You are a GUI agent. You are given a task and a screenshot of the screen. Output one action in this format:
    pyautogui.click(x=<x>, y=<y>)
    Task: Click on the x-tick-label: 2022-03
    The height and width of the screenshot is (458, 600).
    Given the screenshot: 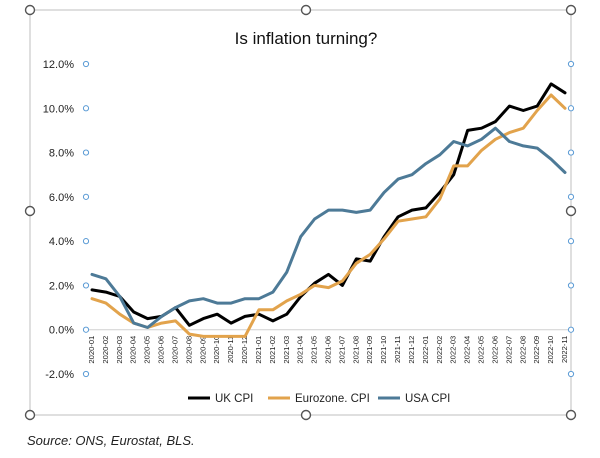 What is the action you would take?
    pyautogui.click(x=453, y=350)
    